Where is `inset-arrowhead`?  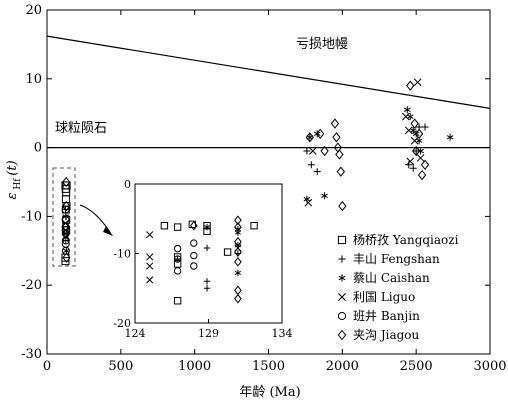 inset-arrowhead is located at coordinates (108, 231).